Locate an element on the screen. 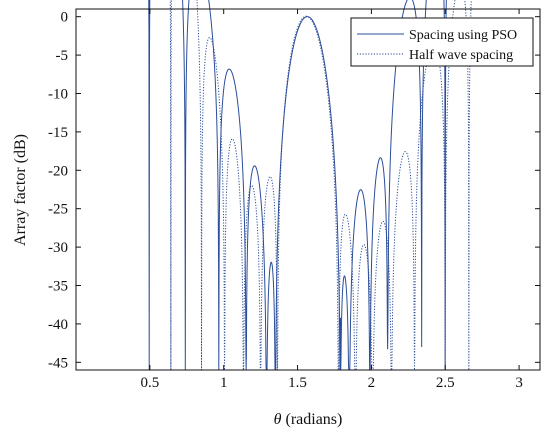  y-tick-label: -30 is located at coordinates (58, 248).